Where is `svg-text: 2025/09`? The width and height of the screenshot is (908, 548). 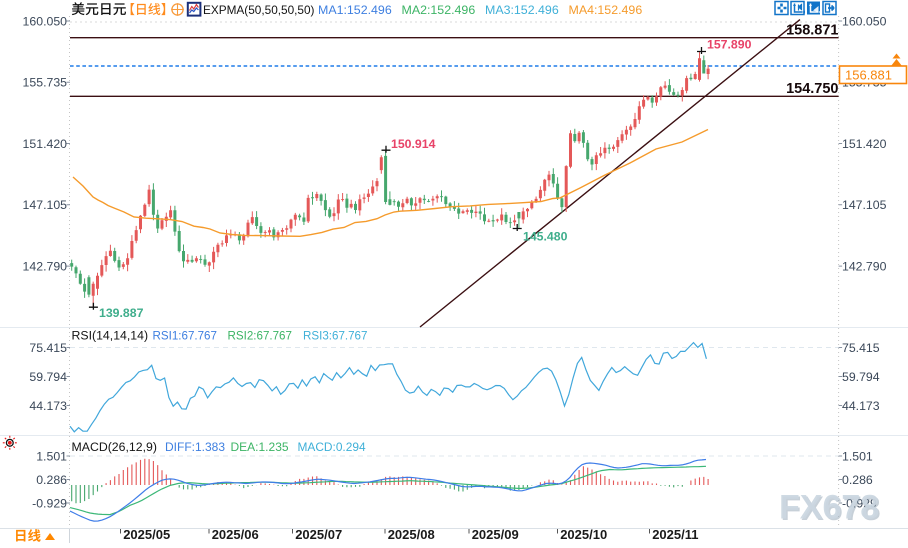
svg-text: 2025/09 is located at coordinates (495, 534).